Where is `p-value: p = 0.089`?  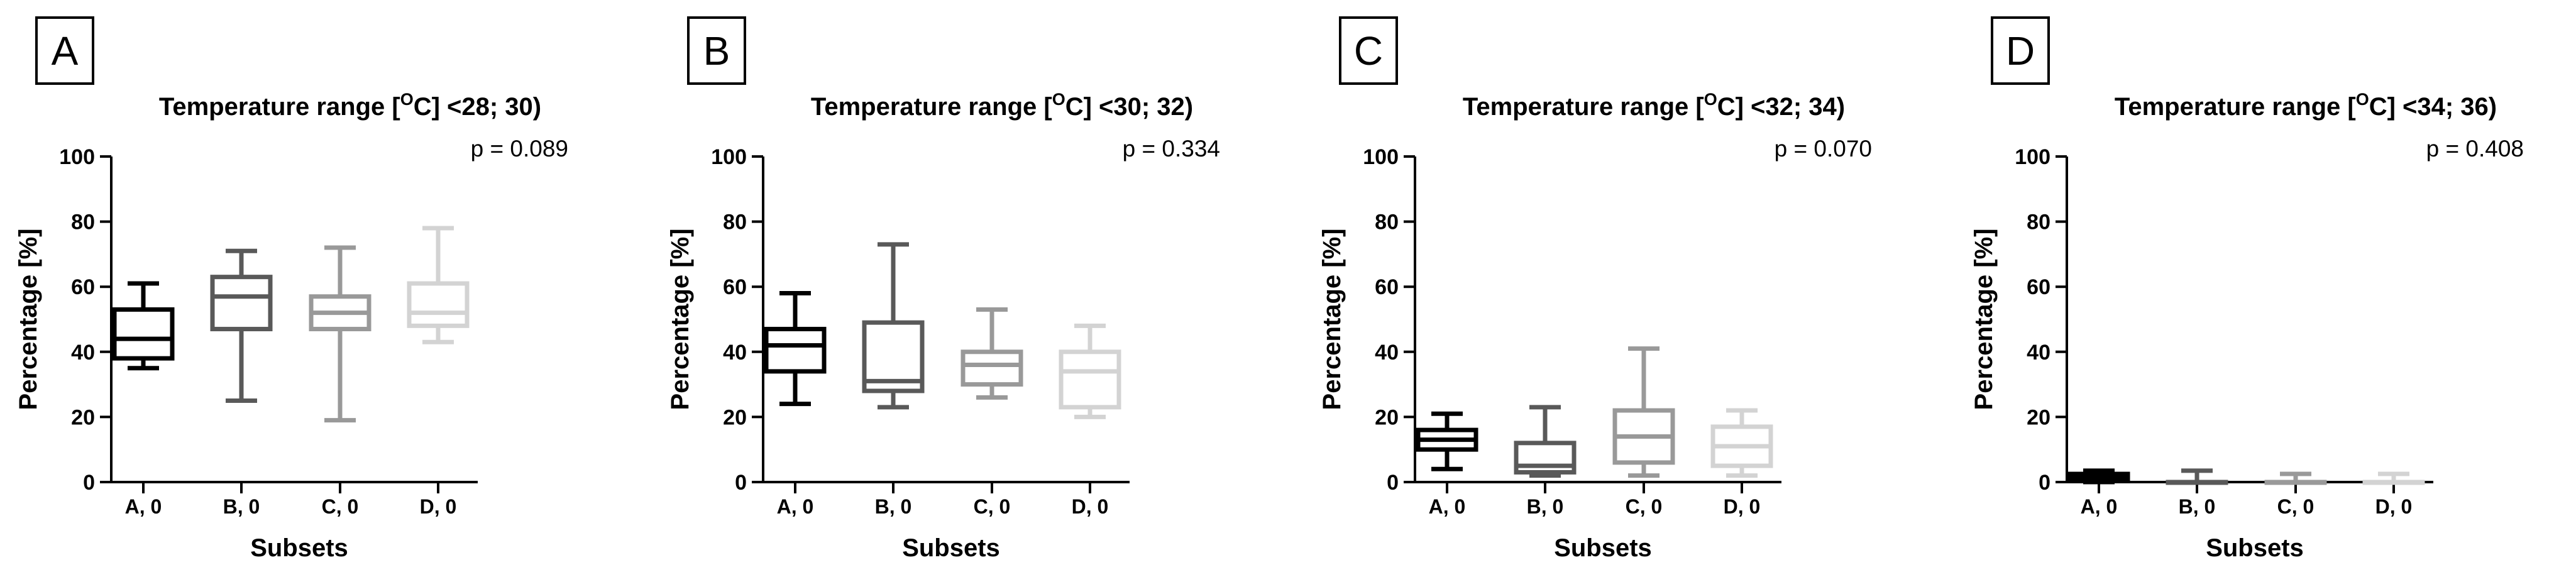
p-value: p = 0.089 is located at coordinates (520, 149).